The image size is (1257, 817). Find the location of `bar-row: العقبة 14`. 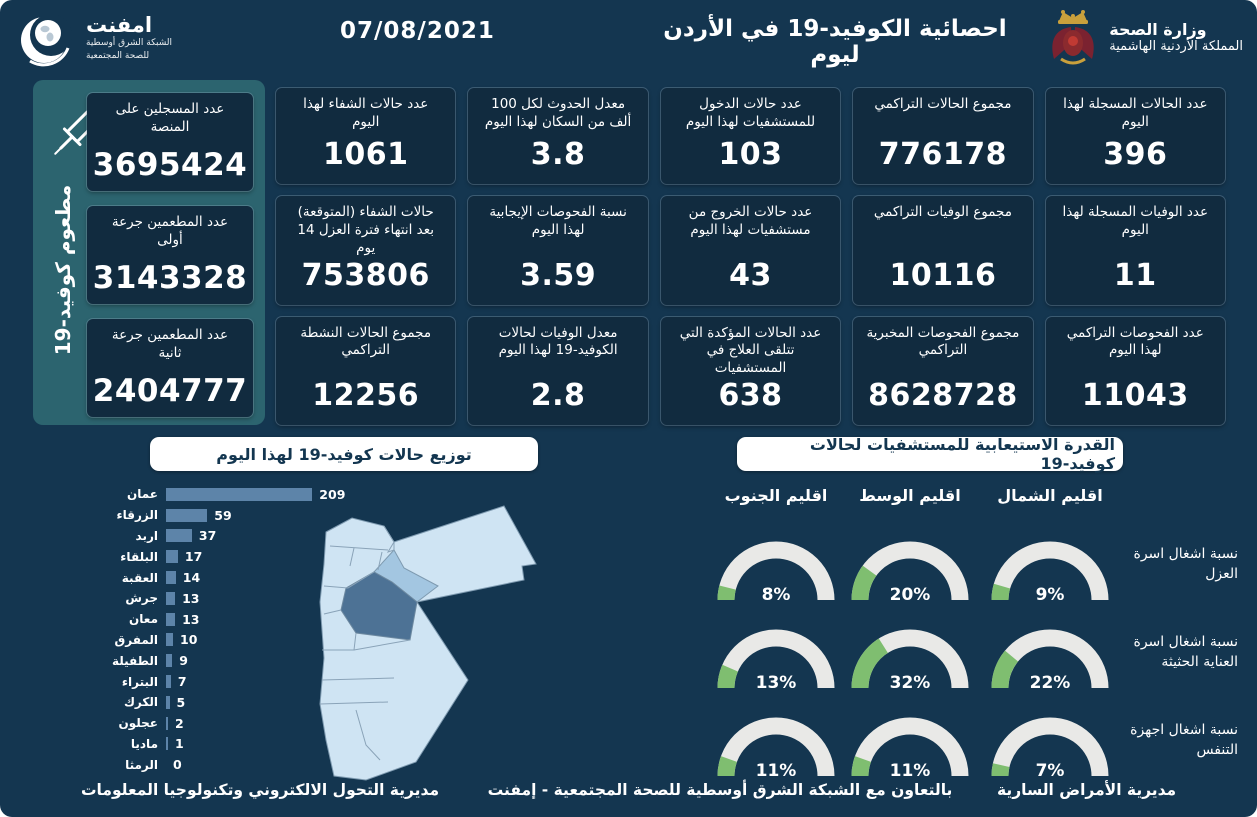

bar-row: العقبة 14 is located at coordinates (250, 577).